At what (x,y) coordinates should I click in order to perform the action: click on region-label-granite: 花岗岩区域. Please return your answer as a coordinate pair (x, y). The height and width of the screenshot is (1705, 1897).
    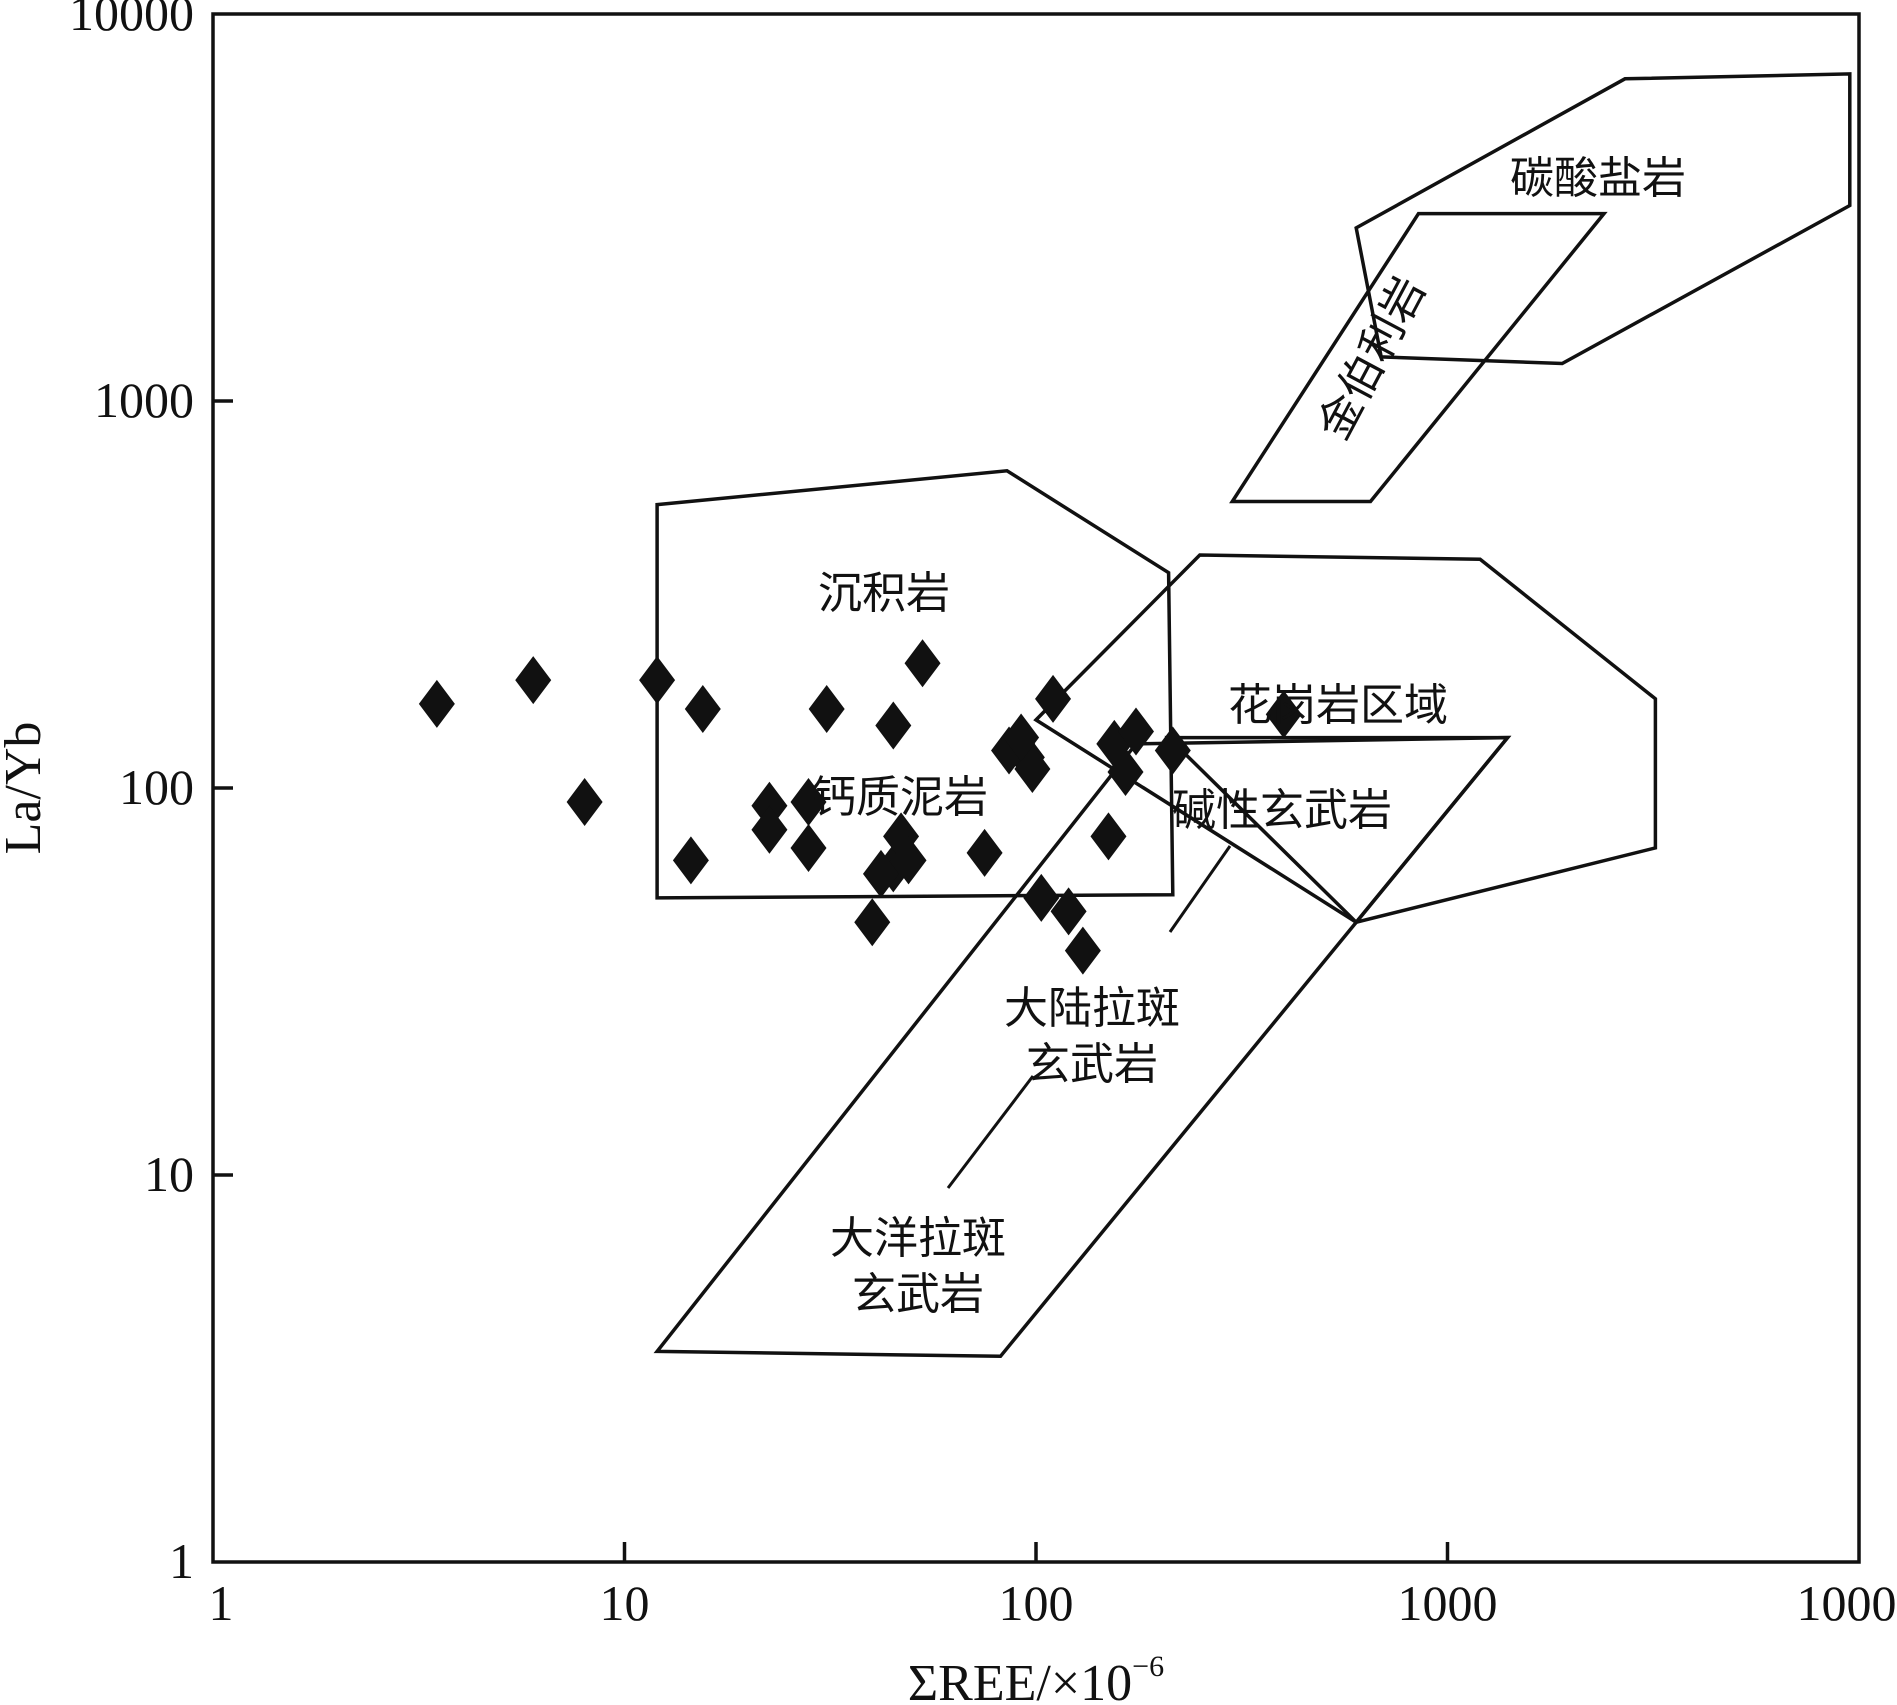
    Looking at the image, I should click on (1338, 705).